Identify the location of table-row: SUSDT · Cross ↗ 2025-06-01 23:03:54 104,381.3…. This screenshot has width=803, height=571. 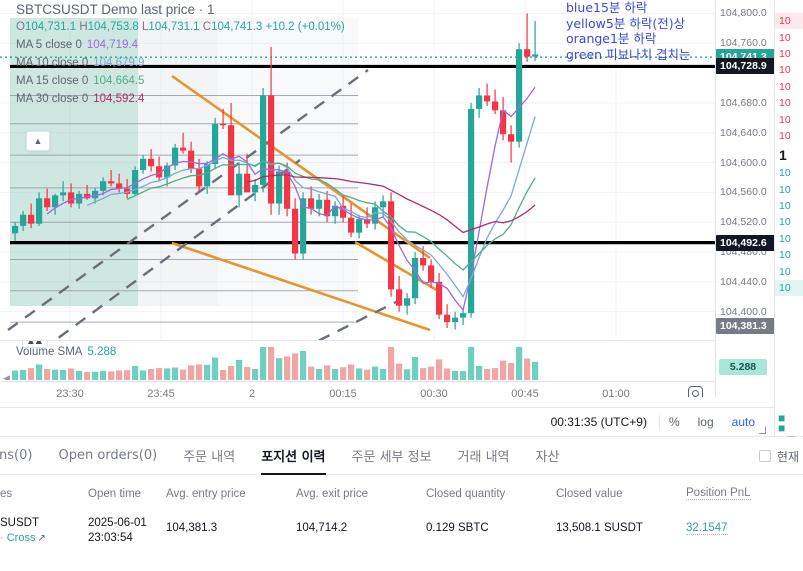
(401, 531).